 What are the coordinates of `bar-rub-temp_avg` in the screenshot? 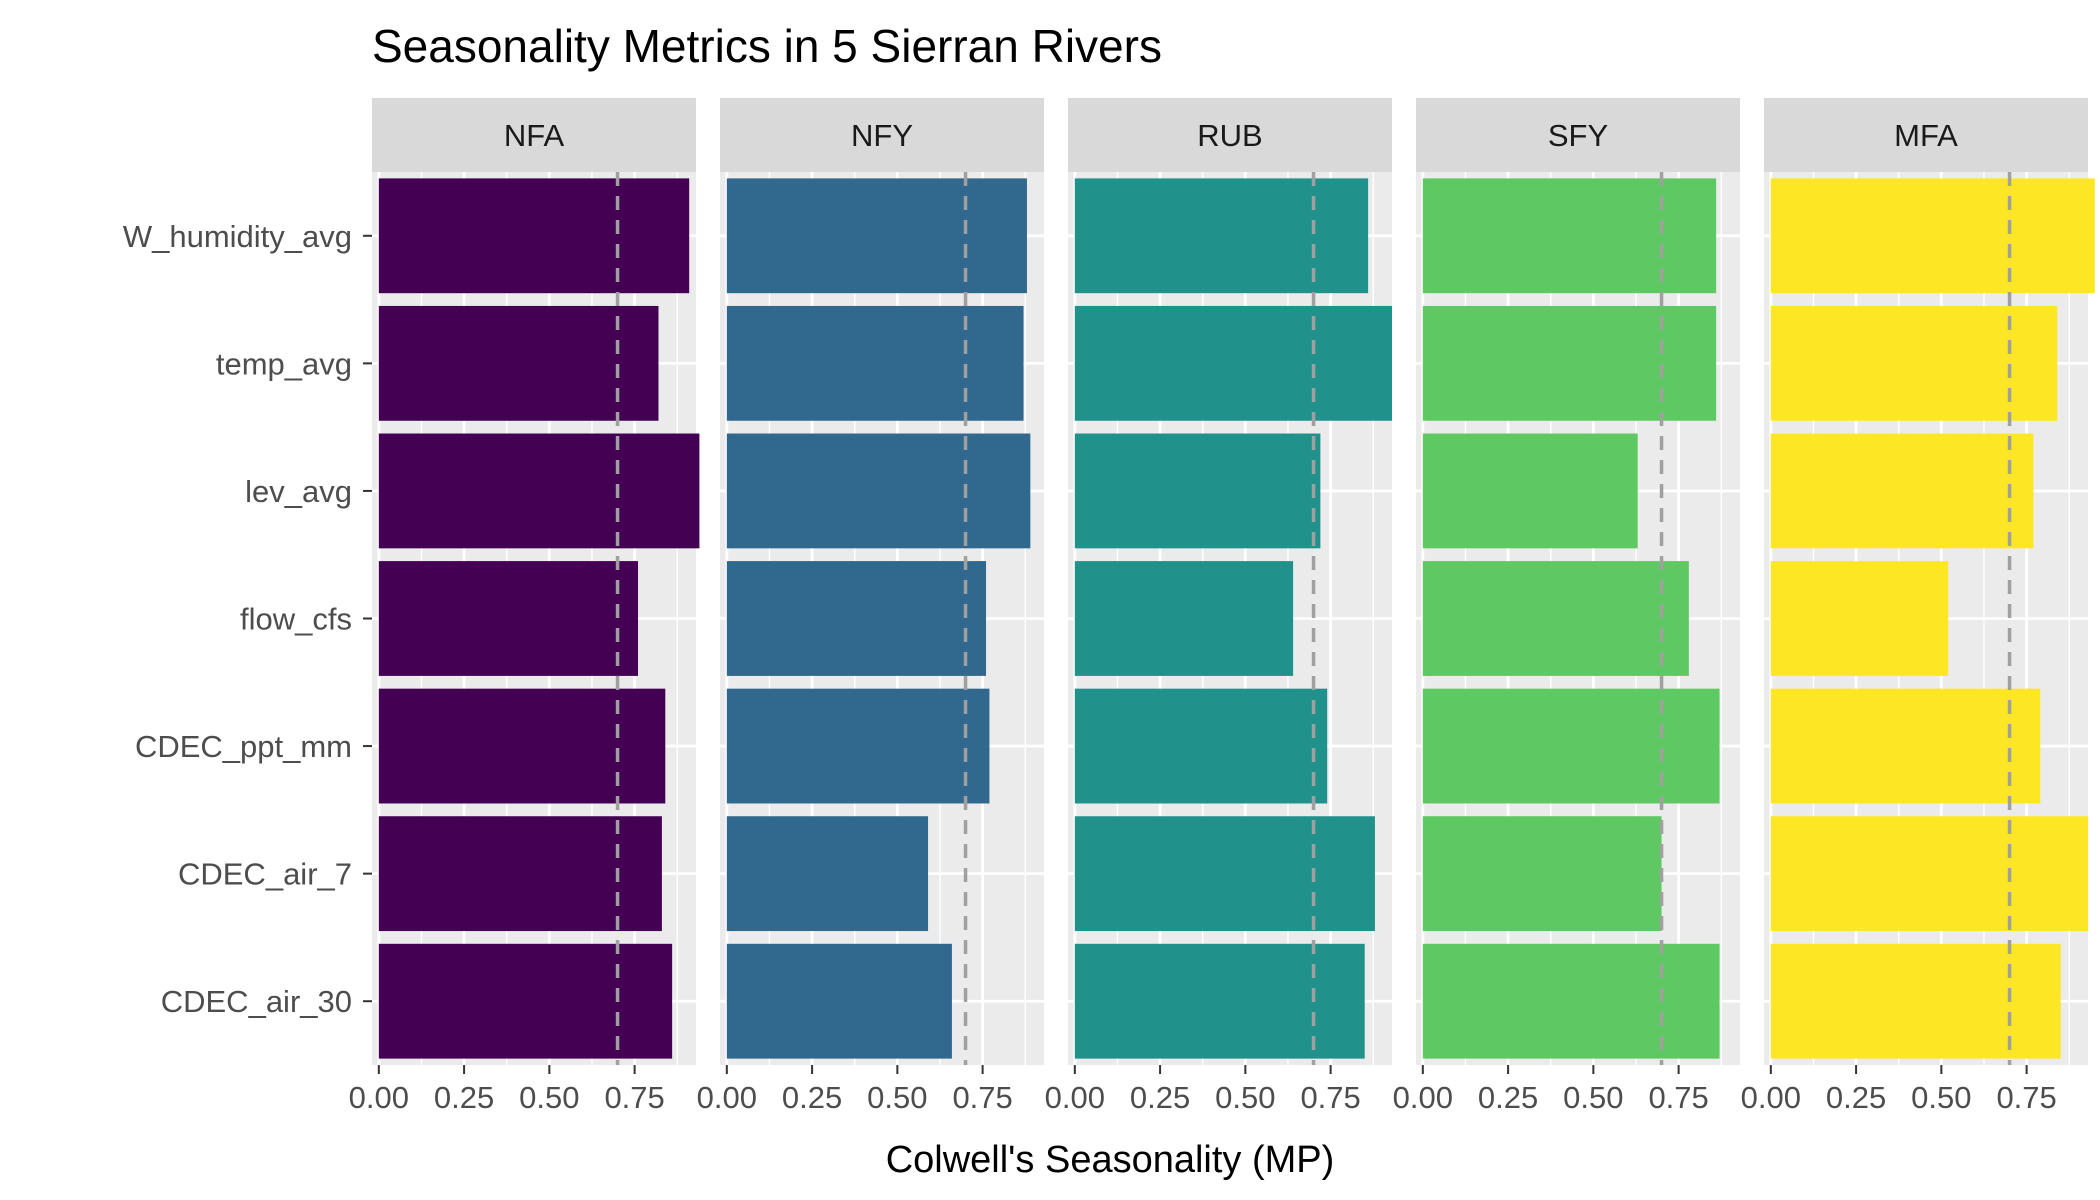 It's located at (1233, 363).